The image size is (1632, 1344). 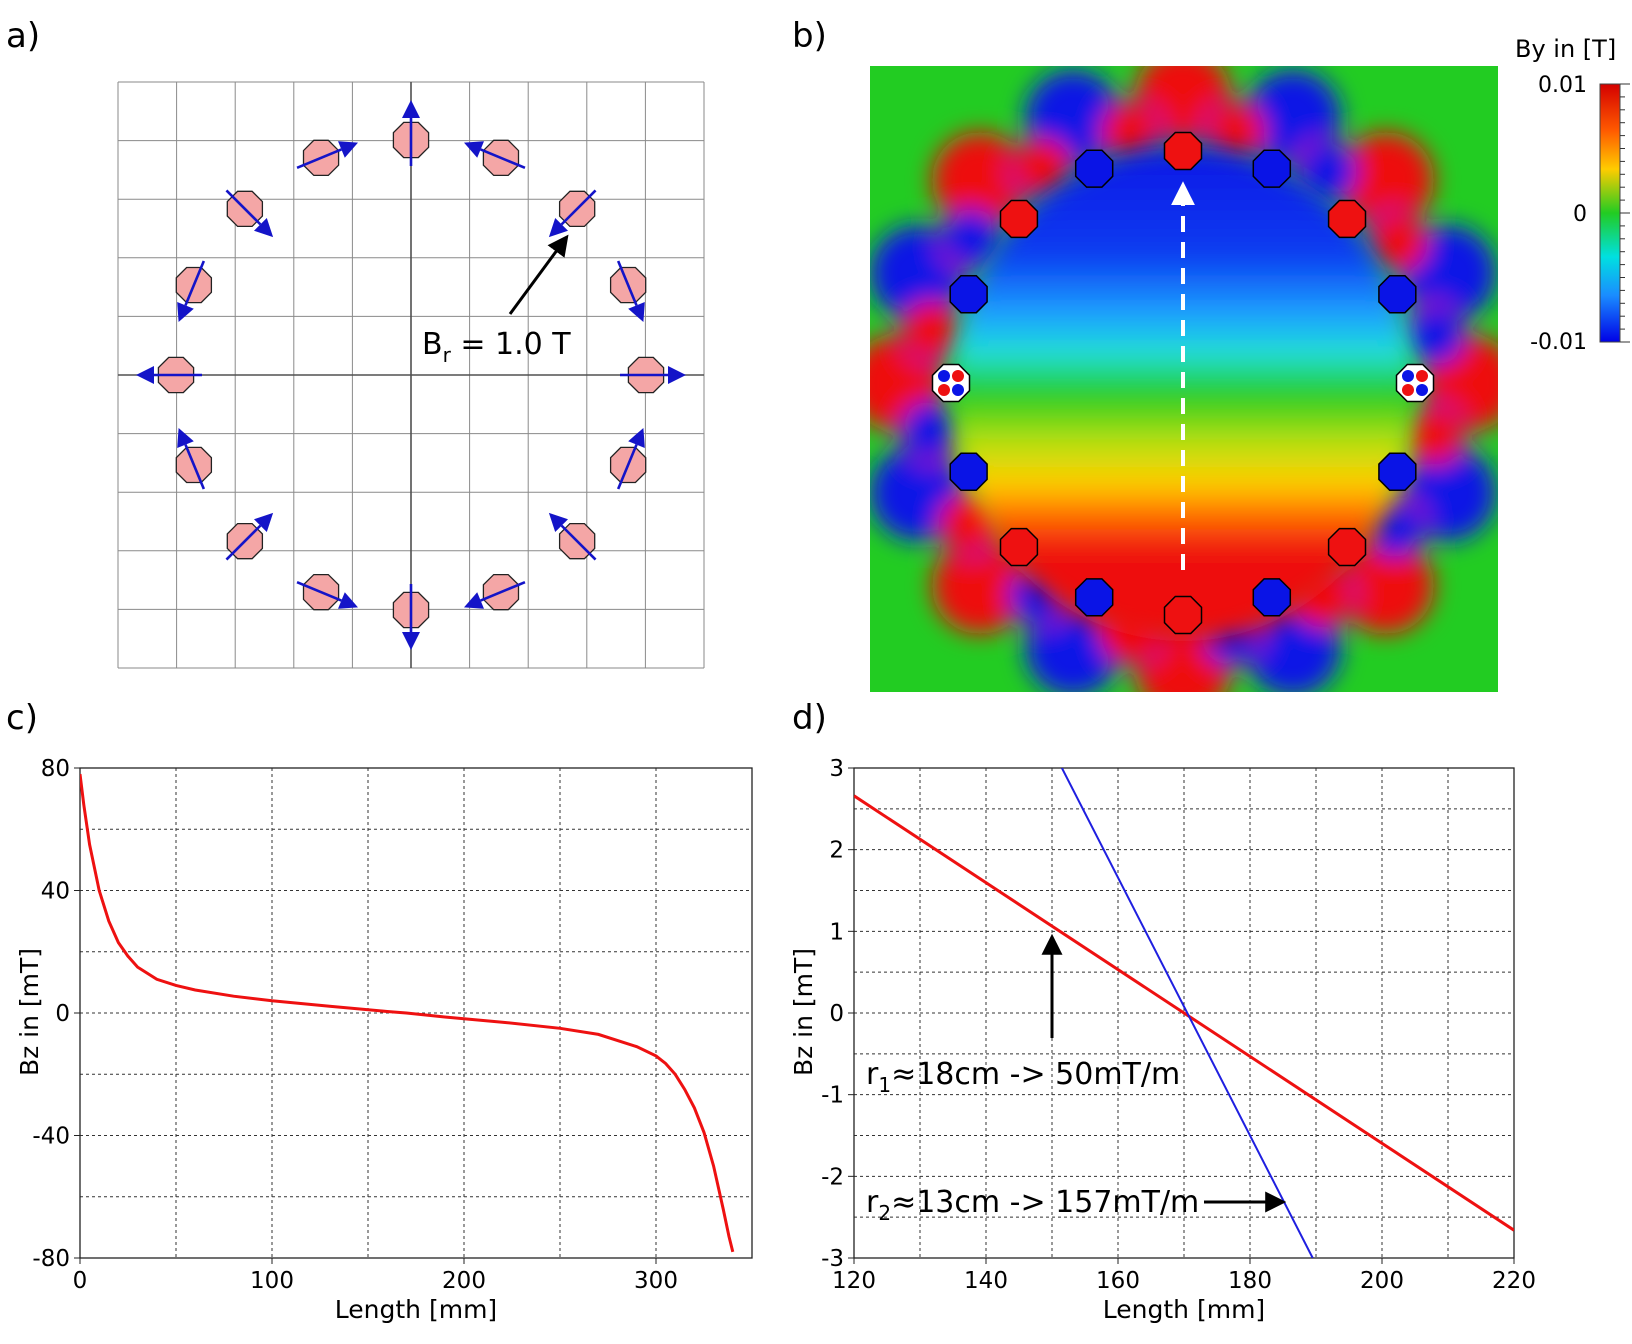 I want to click on y-tick-label: -1, so click(x=832, y=1096).